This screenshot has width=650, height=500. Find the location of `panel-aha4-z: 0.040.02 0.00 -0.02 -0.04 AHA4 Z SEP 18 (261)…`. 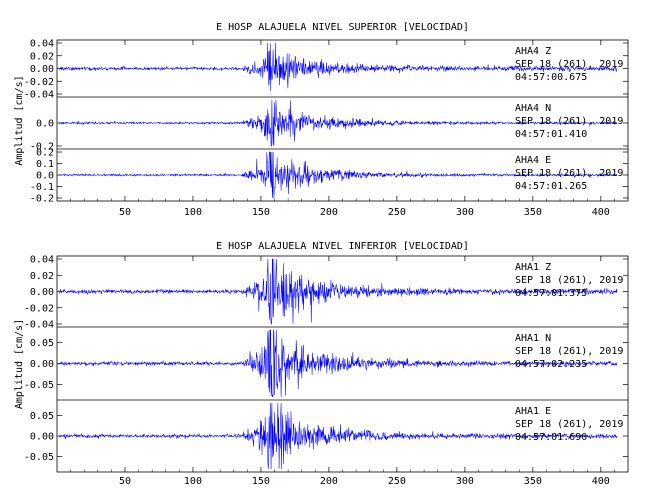

panel-aha4-z: 0.040.02 0.00 -0.02 -0.04 AHA4 Z SEP 18 (261)… is located at coordinates (326, 70).